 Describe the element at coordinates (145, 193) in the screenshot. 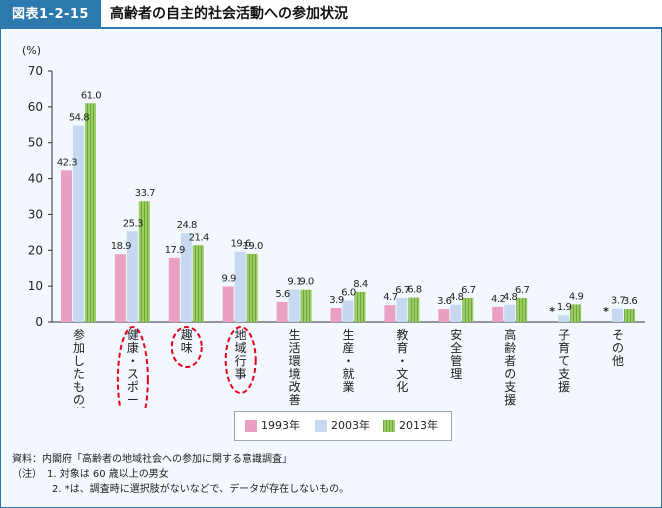

I see `bar-value-label: 33.7` at that location.